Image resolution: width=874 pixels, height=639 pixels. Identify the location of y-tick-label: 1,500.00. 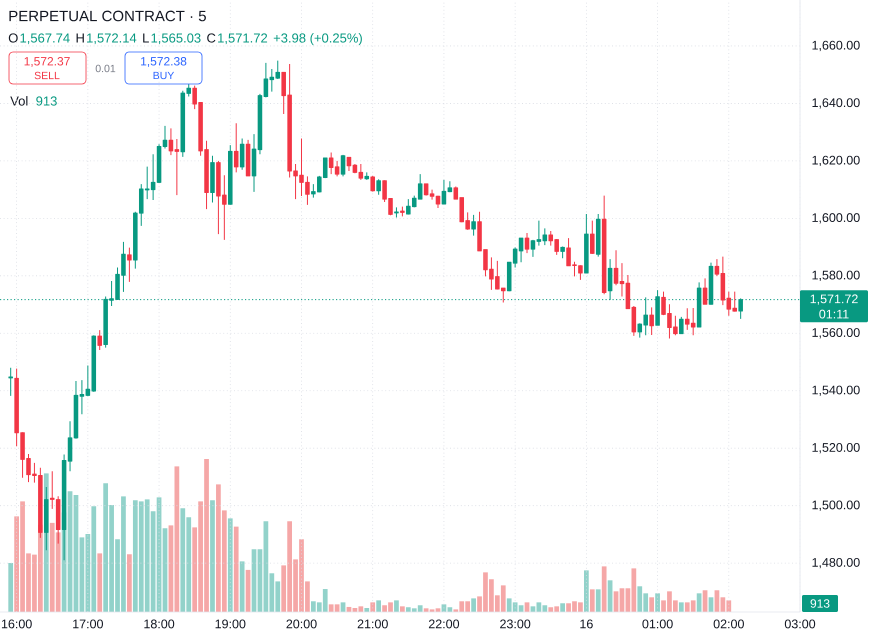
(836, 505).